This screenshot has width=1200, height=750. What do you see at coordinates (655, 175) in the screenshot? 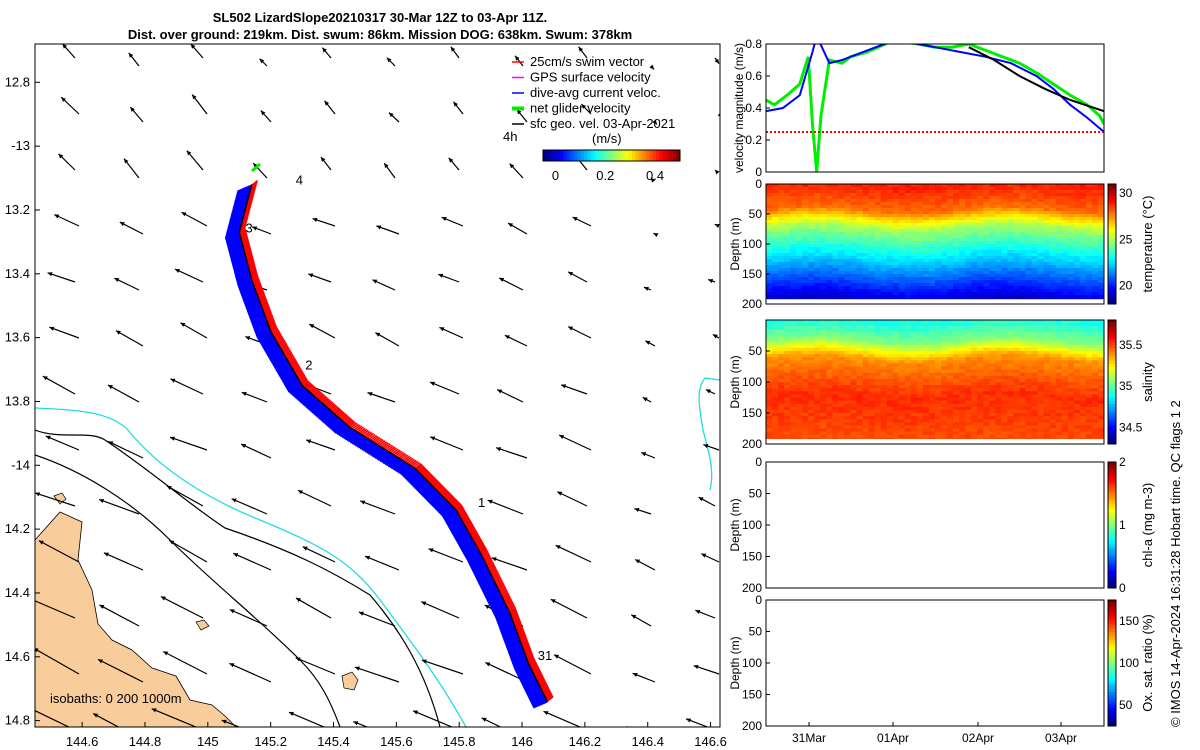
I see `speed-colorbar-tick: 0.4` at bounding box center [655, 175].